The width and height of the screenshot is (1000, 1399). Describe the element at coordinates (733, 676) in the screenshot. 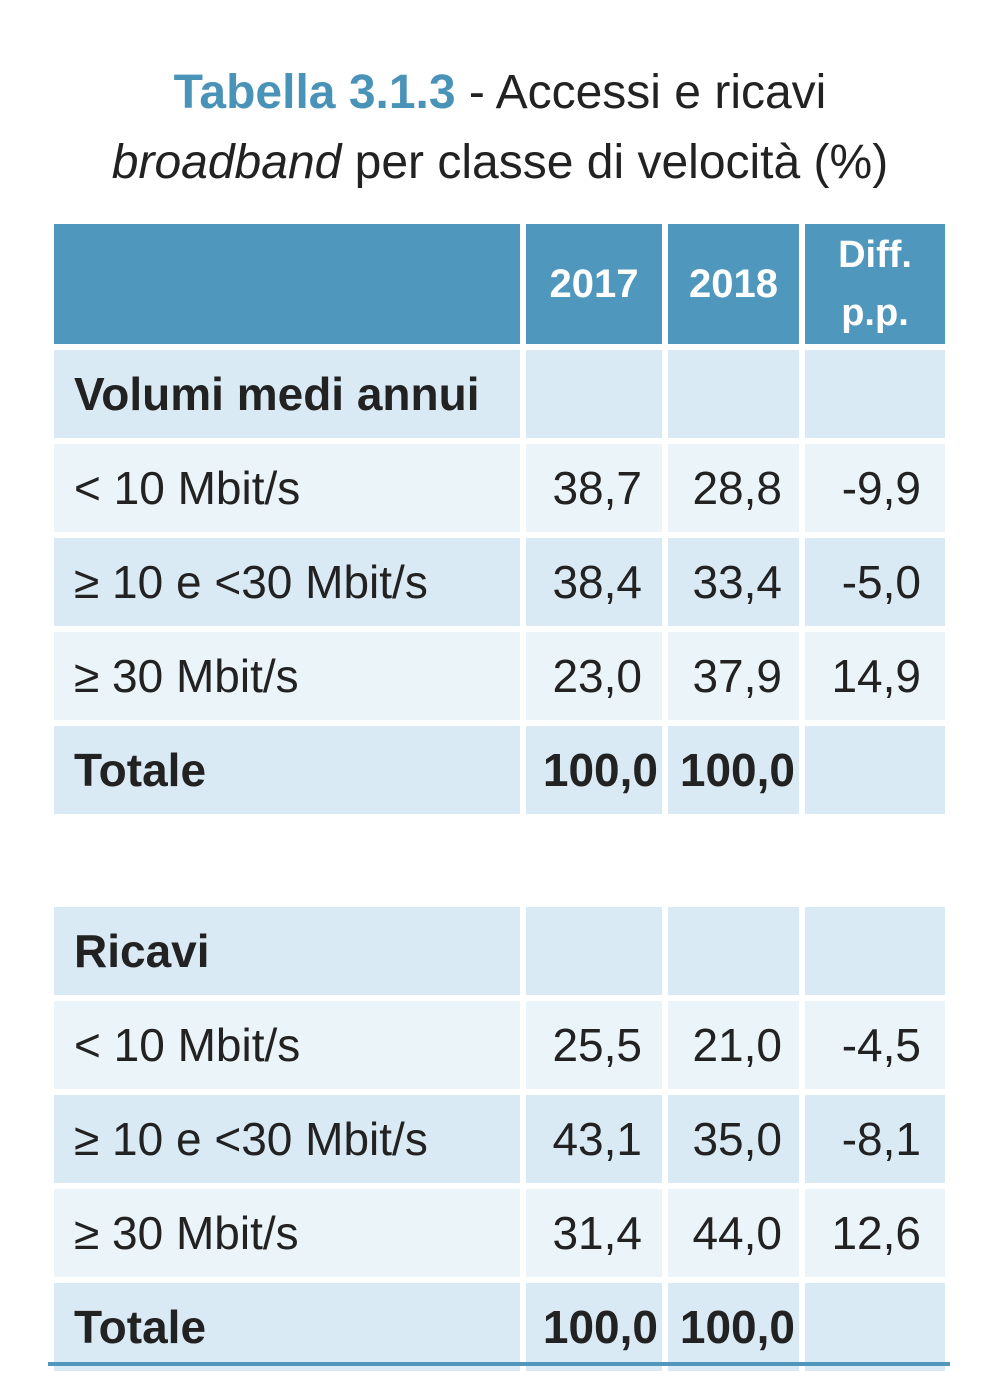

I see `value-2018: 37,9` at that location.